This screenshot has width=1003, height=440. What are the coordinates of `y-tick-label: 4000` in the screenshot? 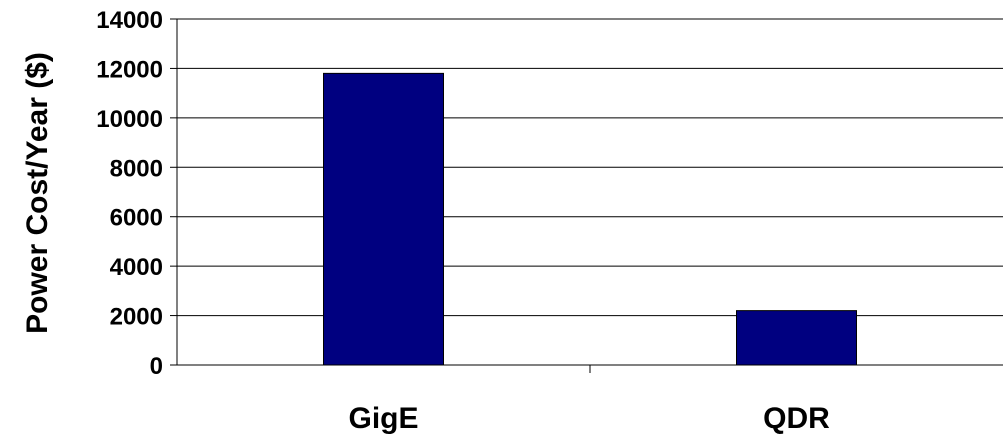 It's located at (136, 267).